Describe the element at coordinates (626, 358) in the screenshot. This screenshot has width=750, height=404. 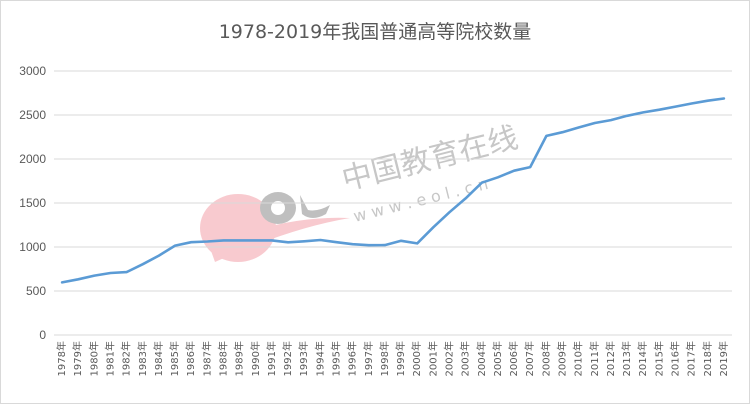
I see `x-tick-label: 2013年` at that location.